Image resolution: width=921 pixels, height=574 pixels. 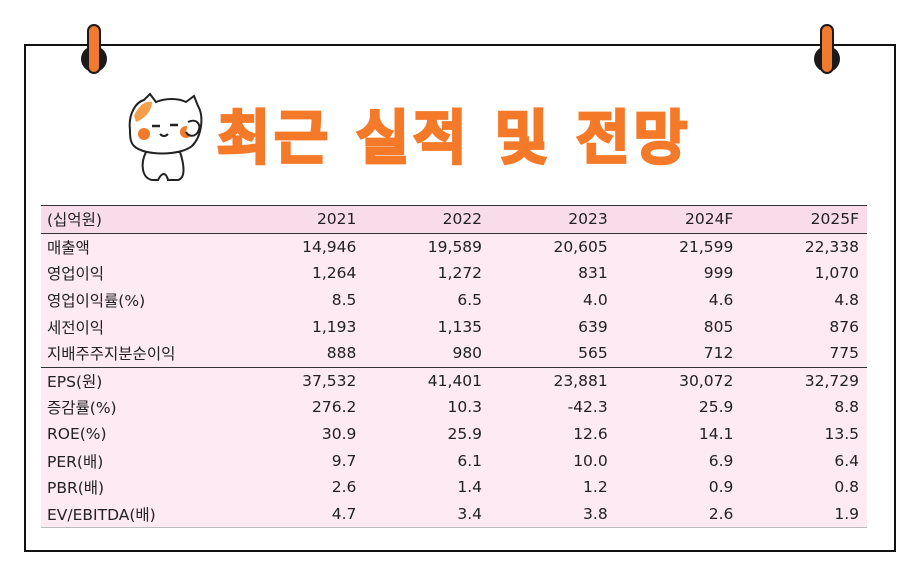 What do you see at coordinates (718, 326) in the screenshot?
I see `cell-value: 805` at bounding box center [718, 326].